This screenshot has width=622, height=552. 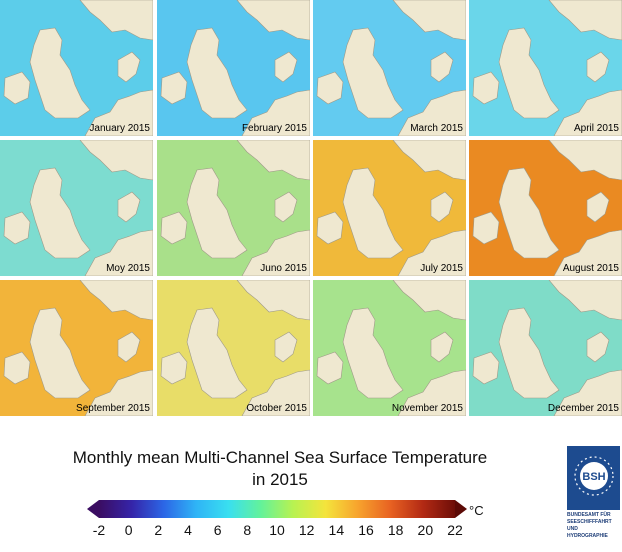 I want to click on colorbar-tick-label: 0, so click(x=128, y=530).